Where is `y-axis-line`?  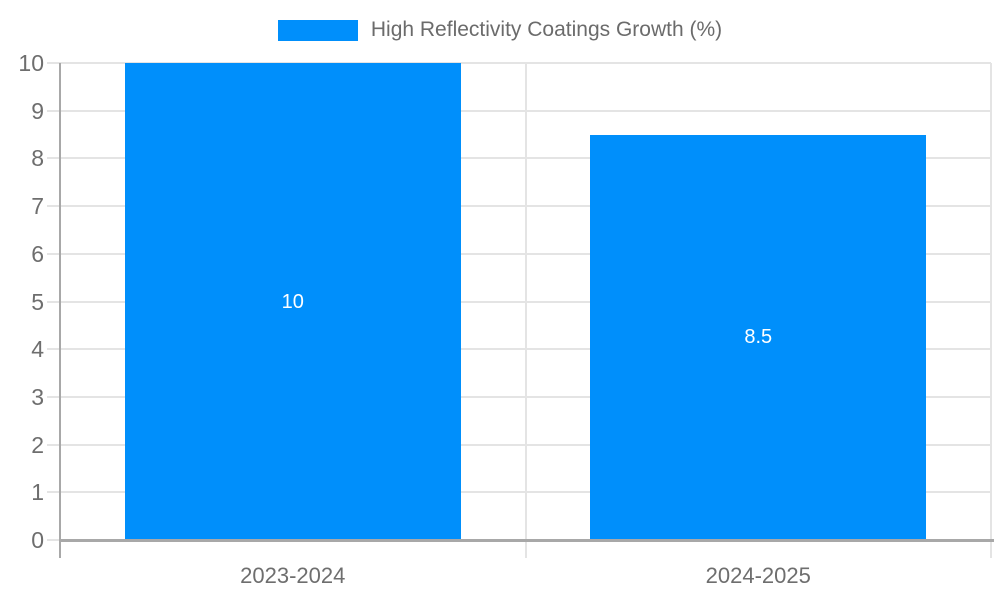
y-axis-line is located at coordinates (60, 310).